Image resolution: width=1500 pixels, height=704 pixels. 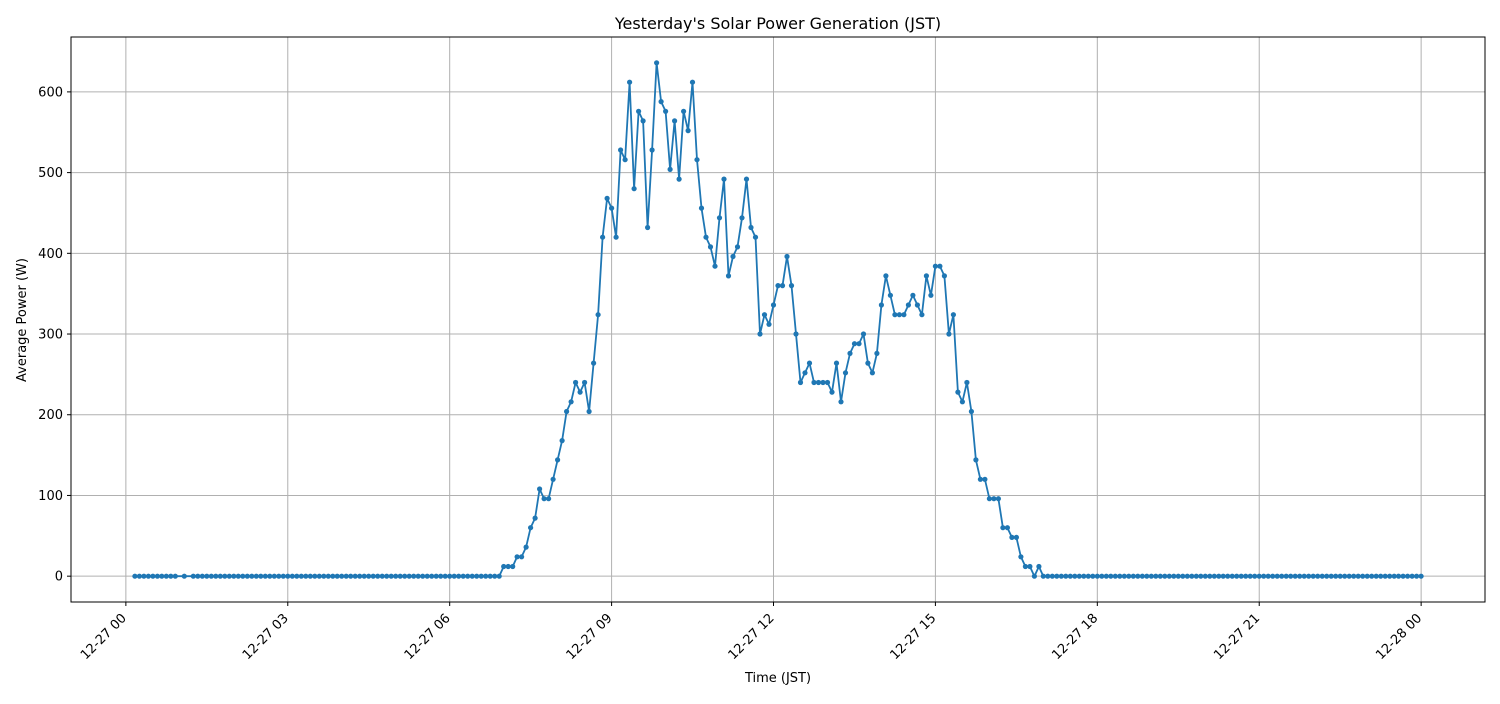 I want to click on y-tick-label: 400, so click(x=50, y=254).